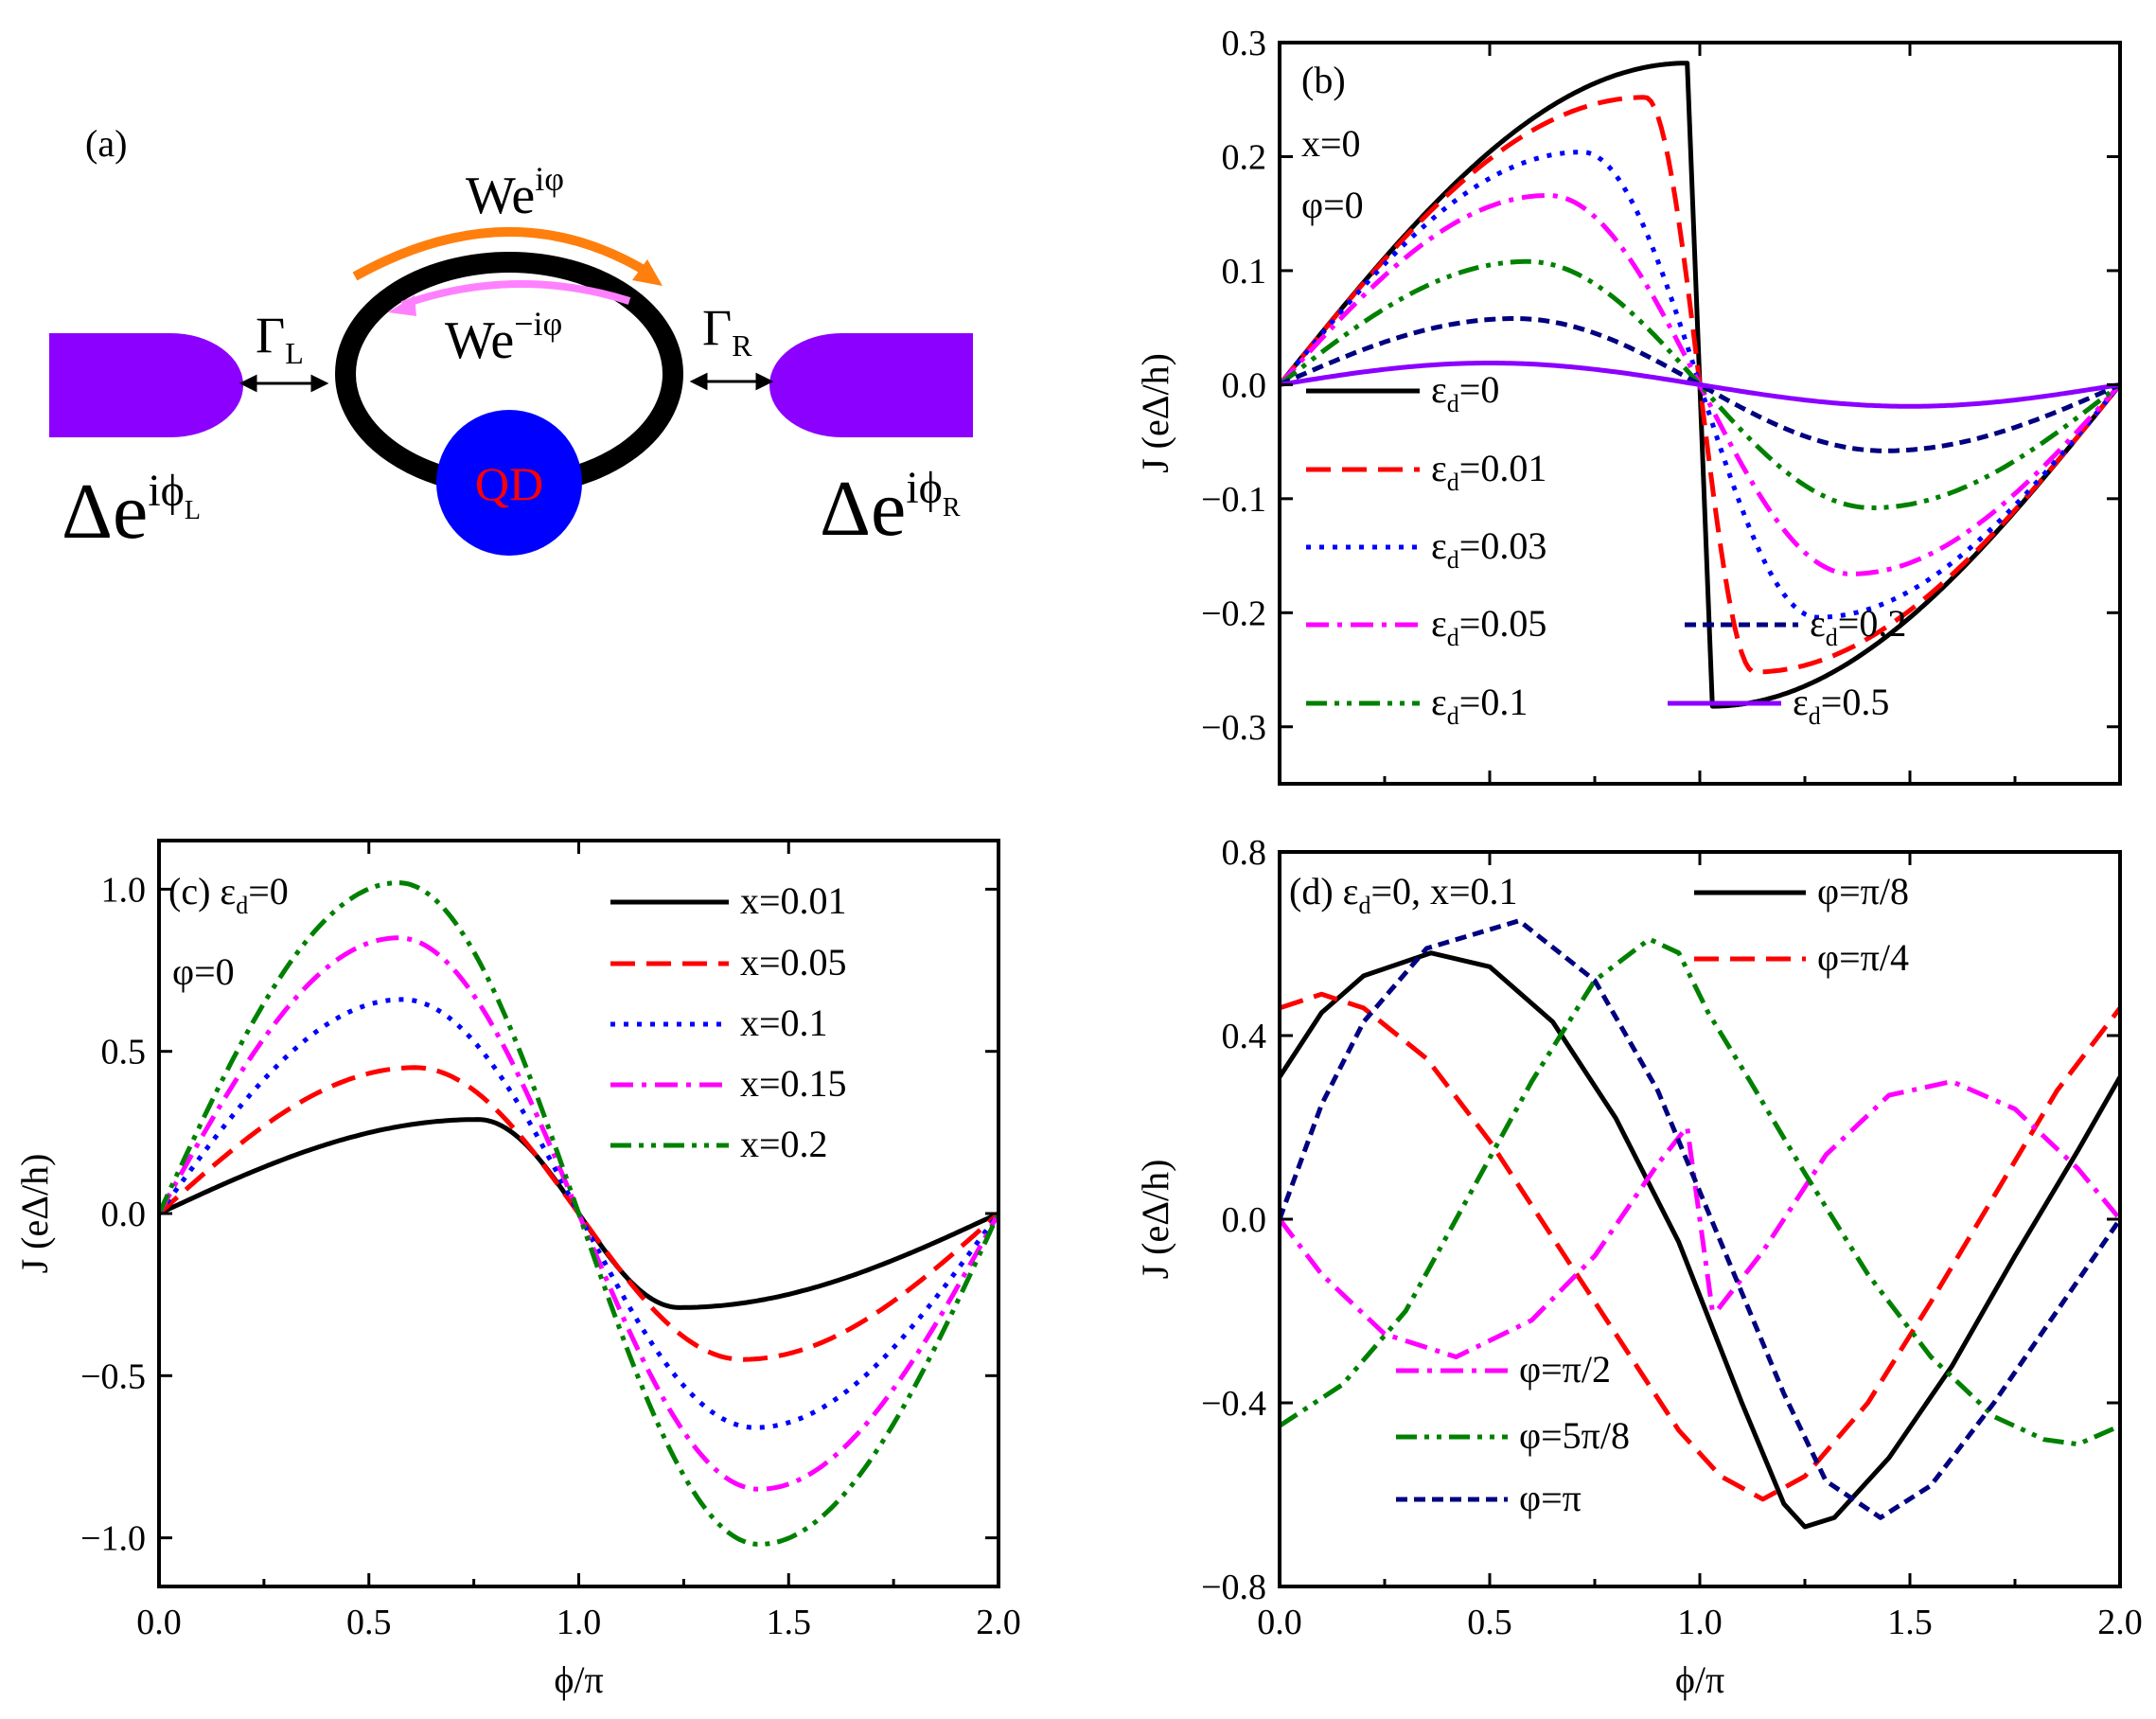  I want to click on legend-label-c: x=0.1, so click(784, 1022).